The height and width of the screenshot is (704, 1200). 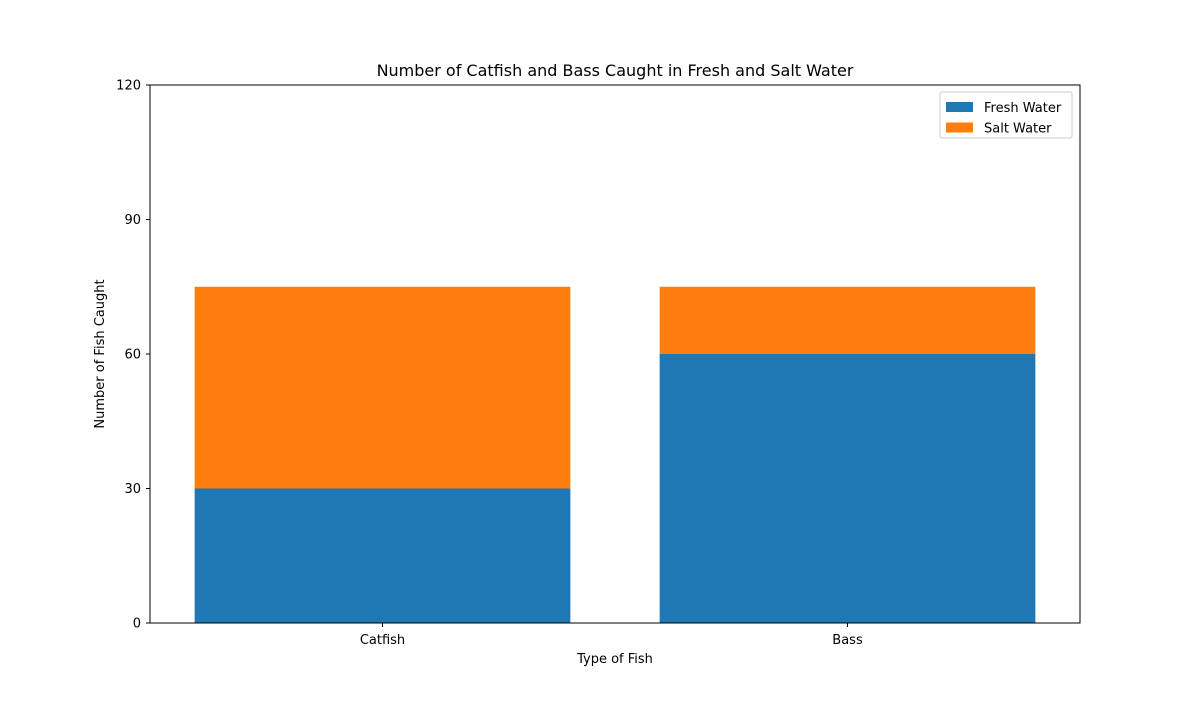 What do you see at coordinates (100, 353) in the screenshot?
I see `y-axis-label: Number of Fish Caught` at bounding box center [100, 353].